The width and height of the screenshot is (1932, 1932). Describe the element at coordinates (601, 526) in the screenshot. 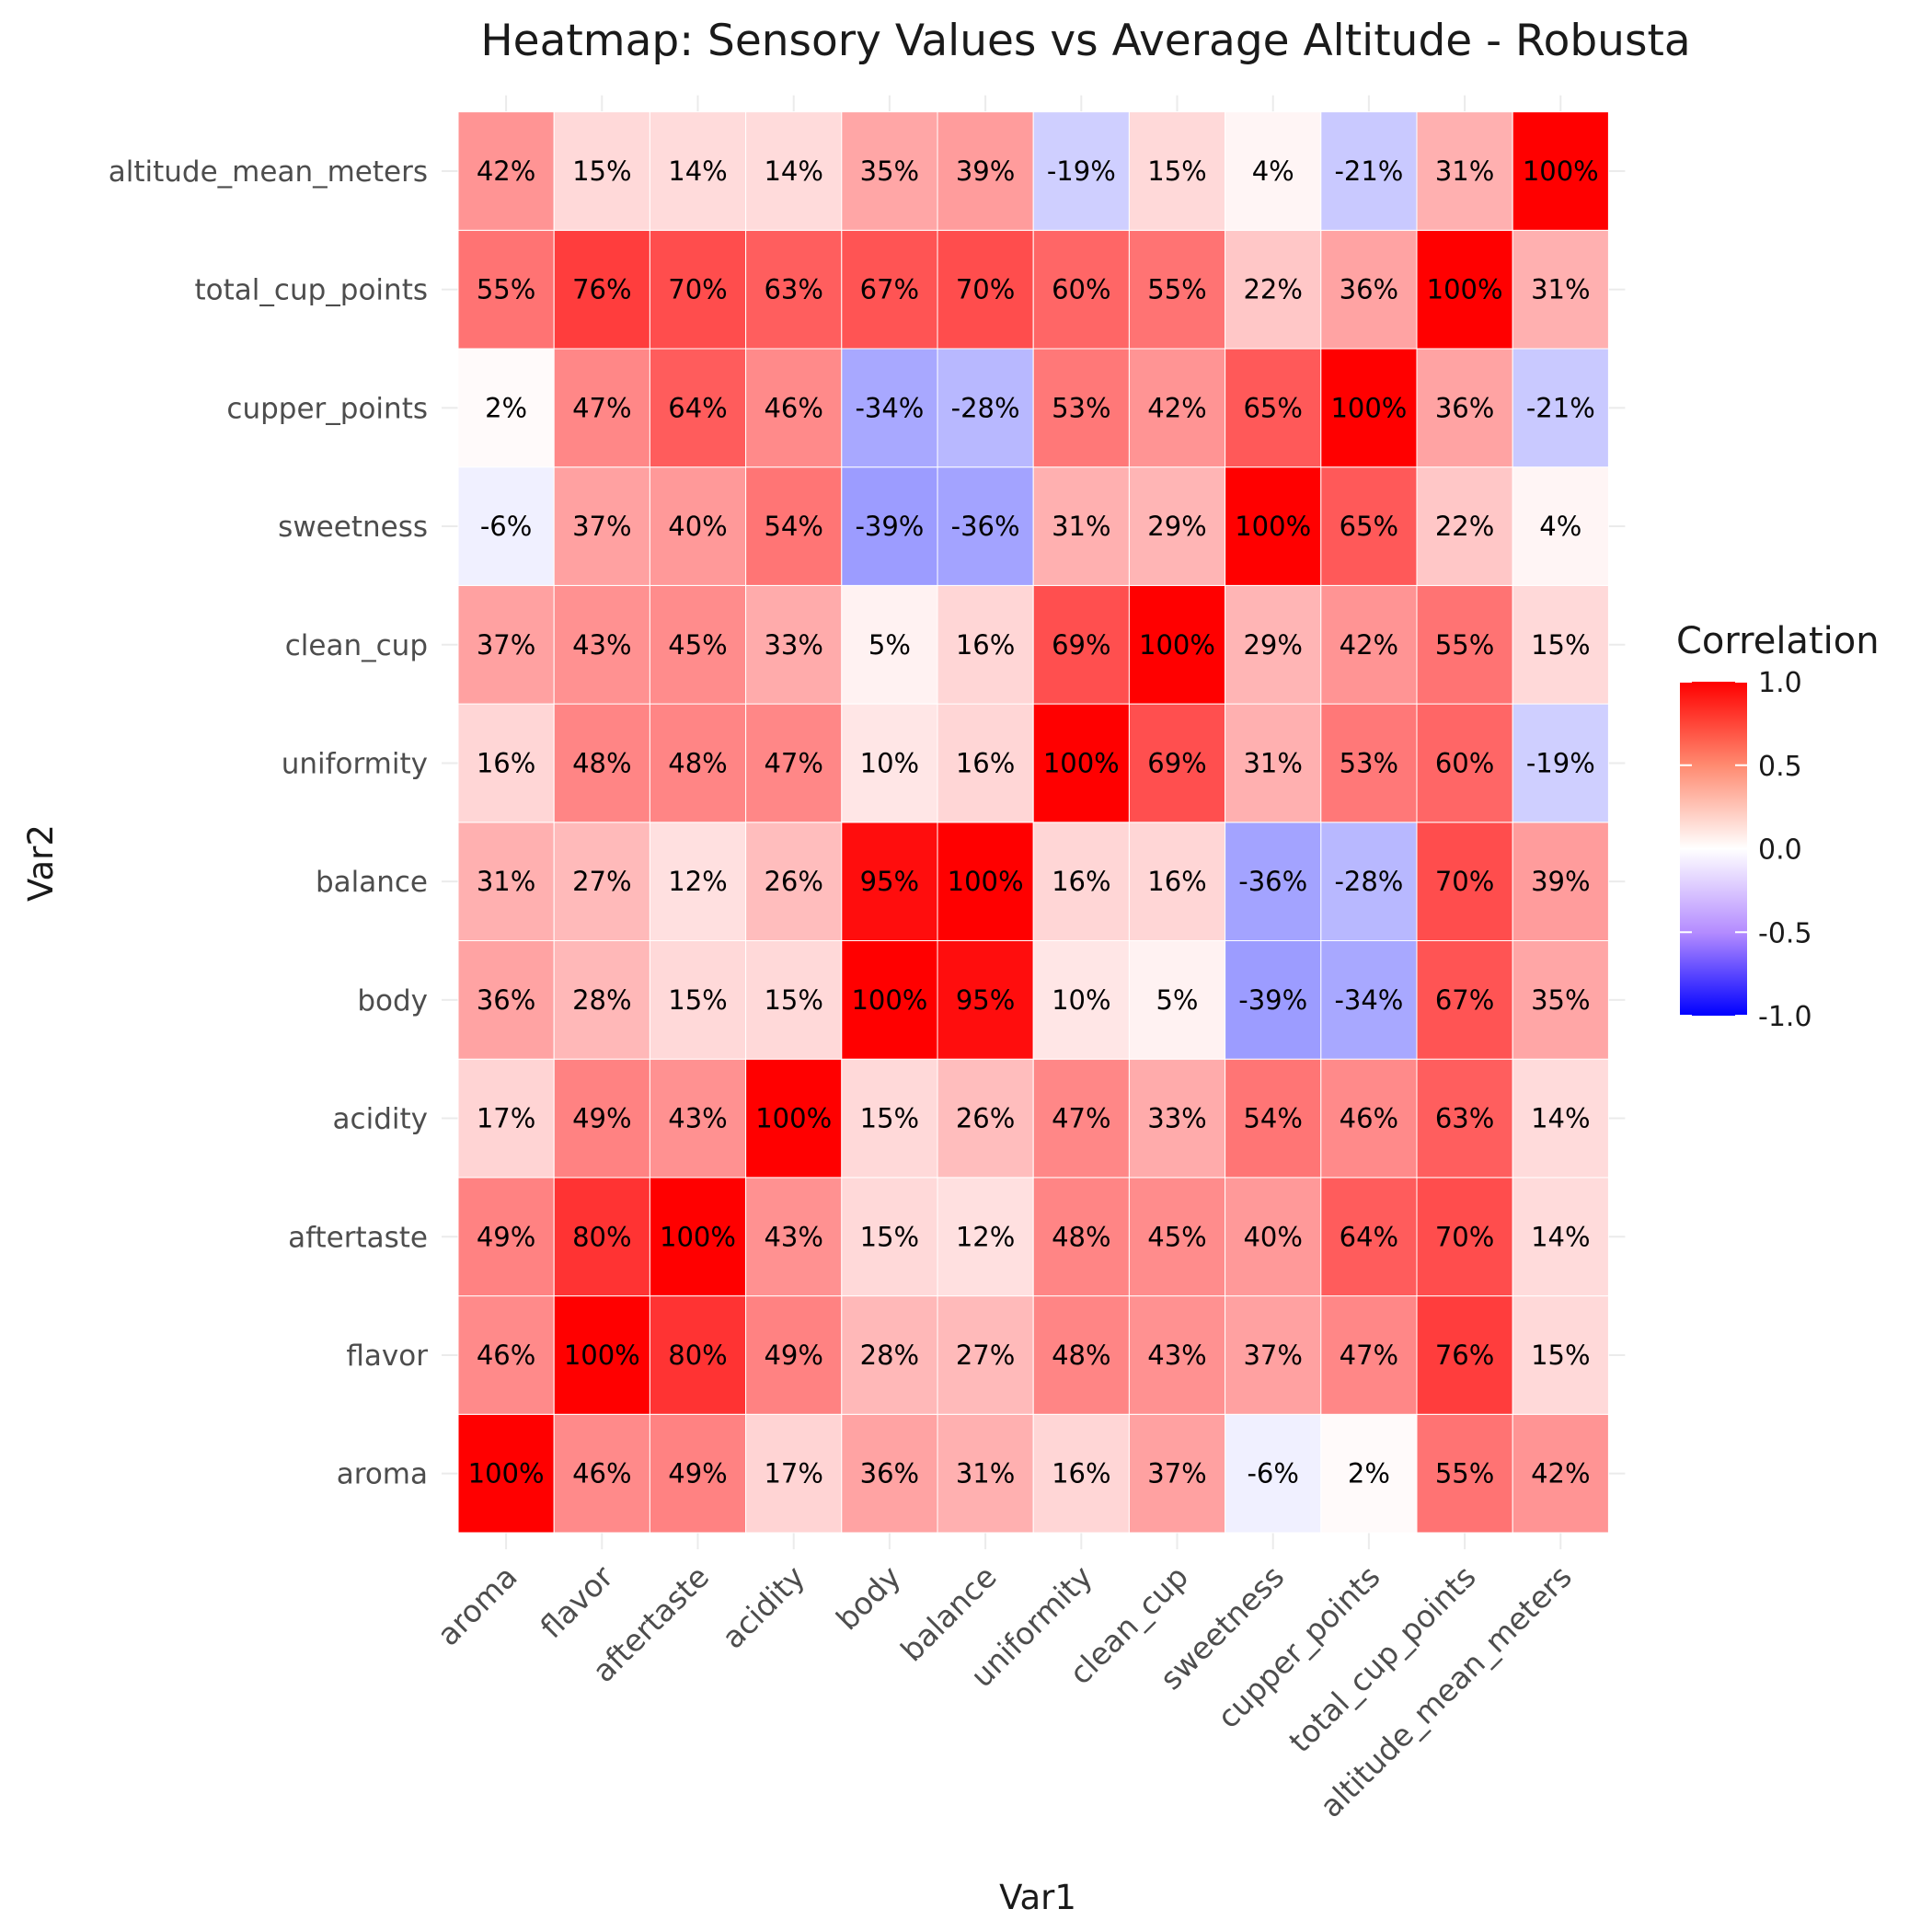

I see `cell-value-label: 37%` at that location.